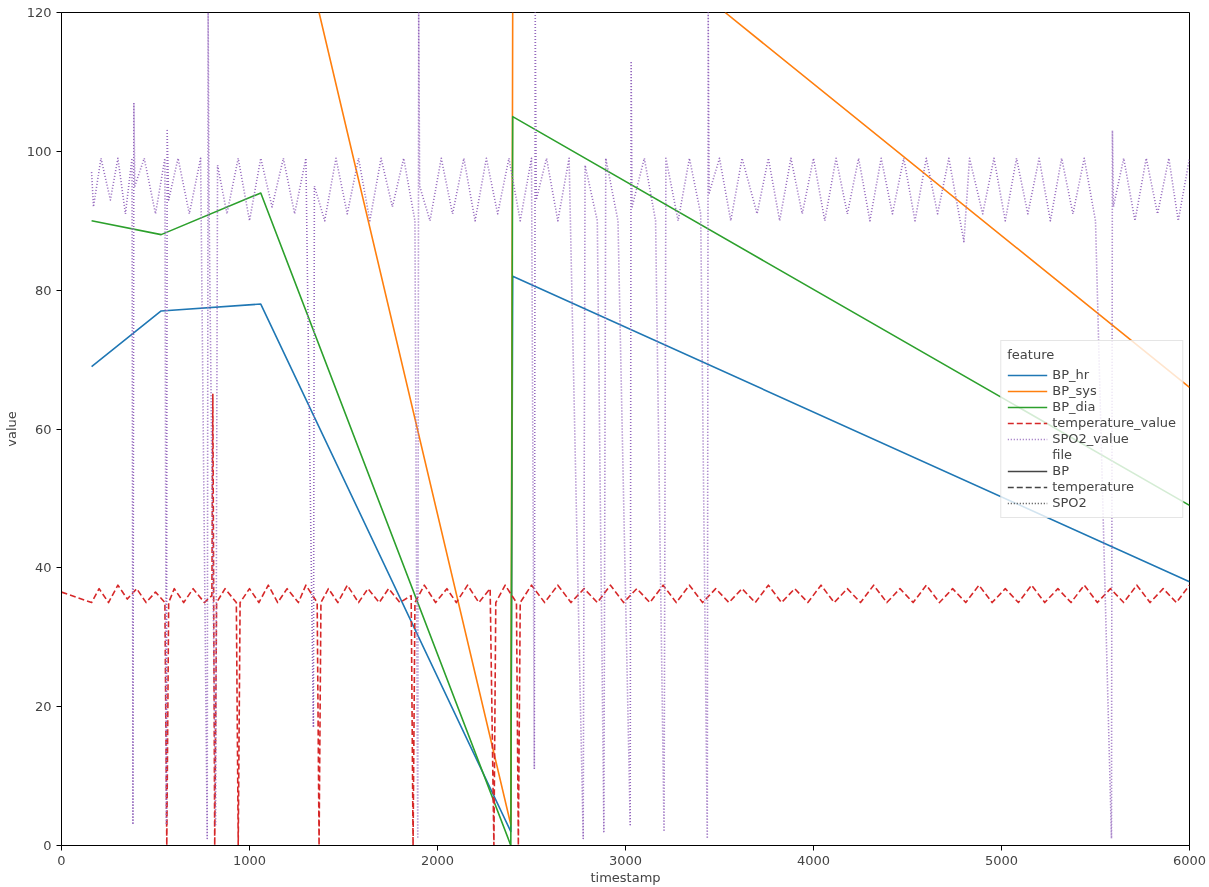  I want to click on x-tick-label: 3000, so click(625, 860).